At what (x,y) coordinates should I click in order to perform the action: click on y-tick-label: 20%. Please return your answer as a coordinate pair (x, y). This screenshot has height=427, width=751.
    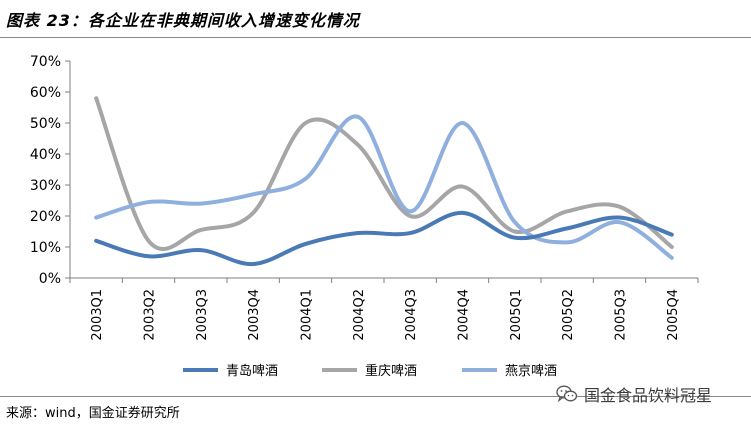
    Looking at the image, I should click on (45, 217).